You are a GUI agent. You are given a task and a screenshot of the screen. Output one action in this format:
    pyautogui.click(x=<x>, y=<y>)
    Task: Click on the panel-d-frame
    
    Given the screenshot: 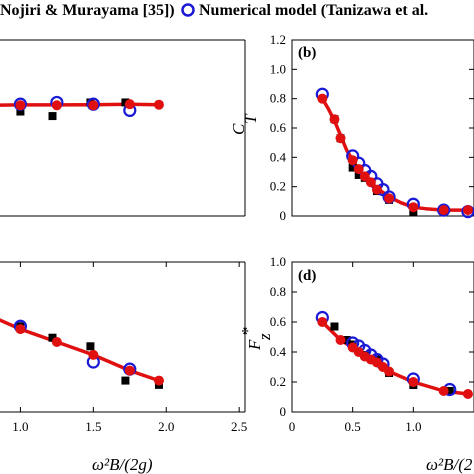 What is the action you would take?
    pyautogui.click(x=382, y=337)
    